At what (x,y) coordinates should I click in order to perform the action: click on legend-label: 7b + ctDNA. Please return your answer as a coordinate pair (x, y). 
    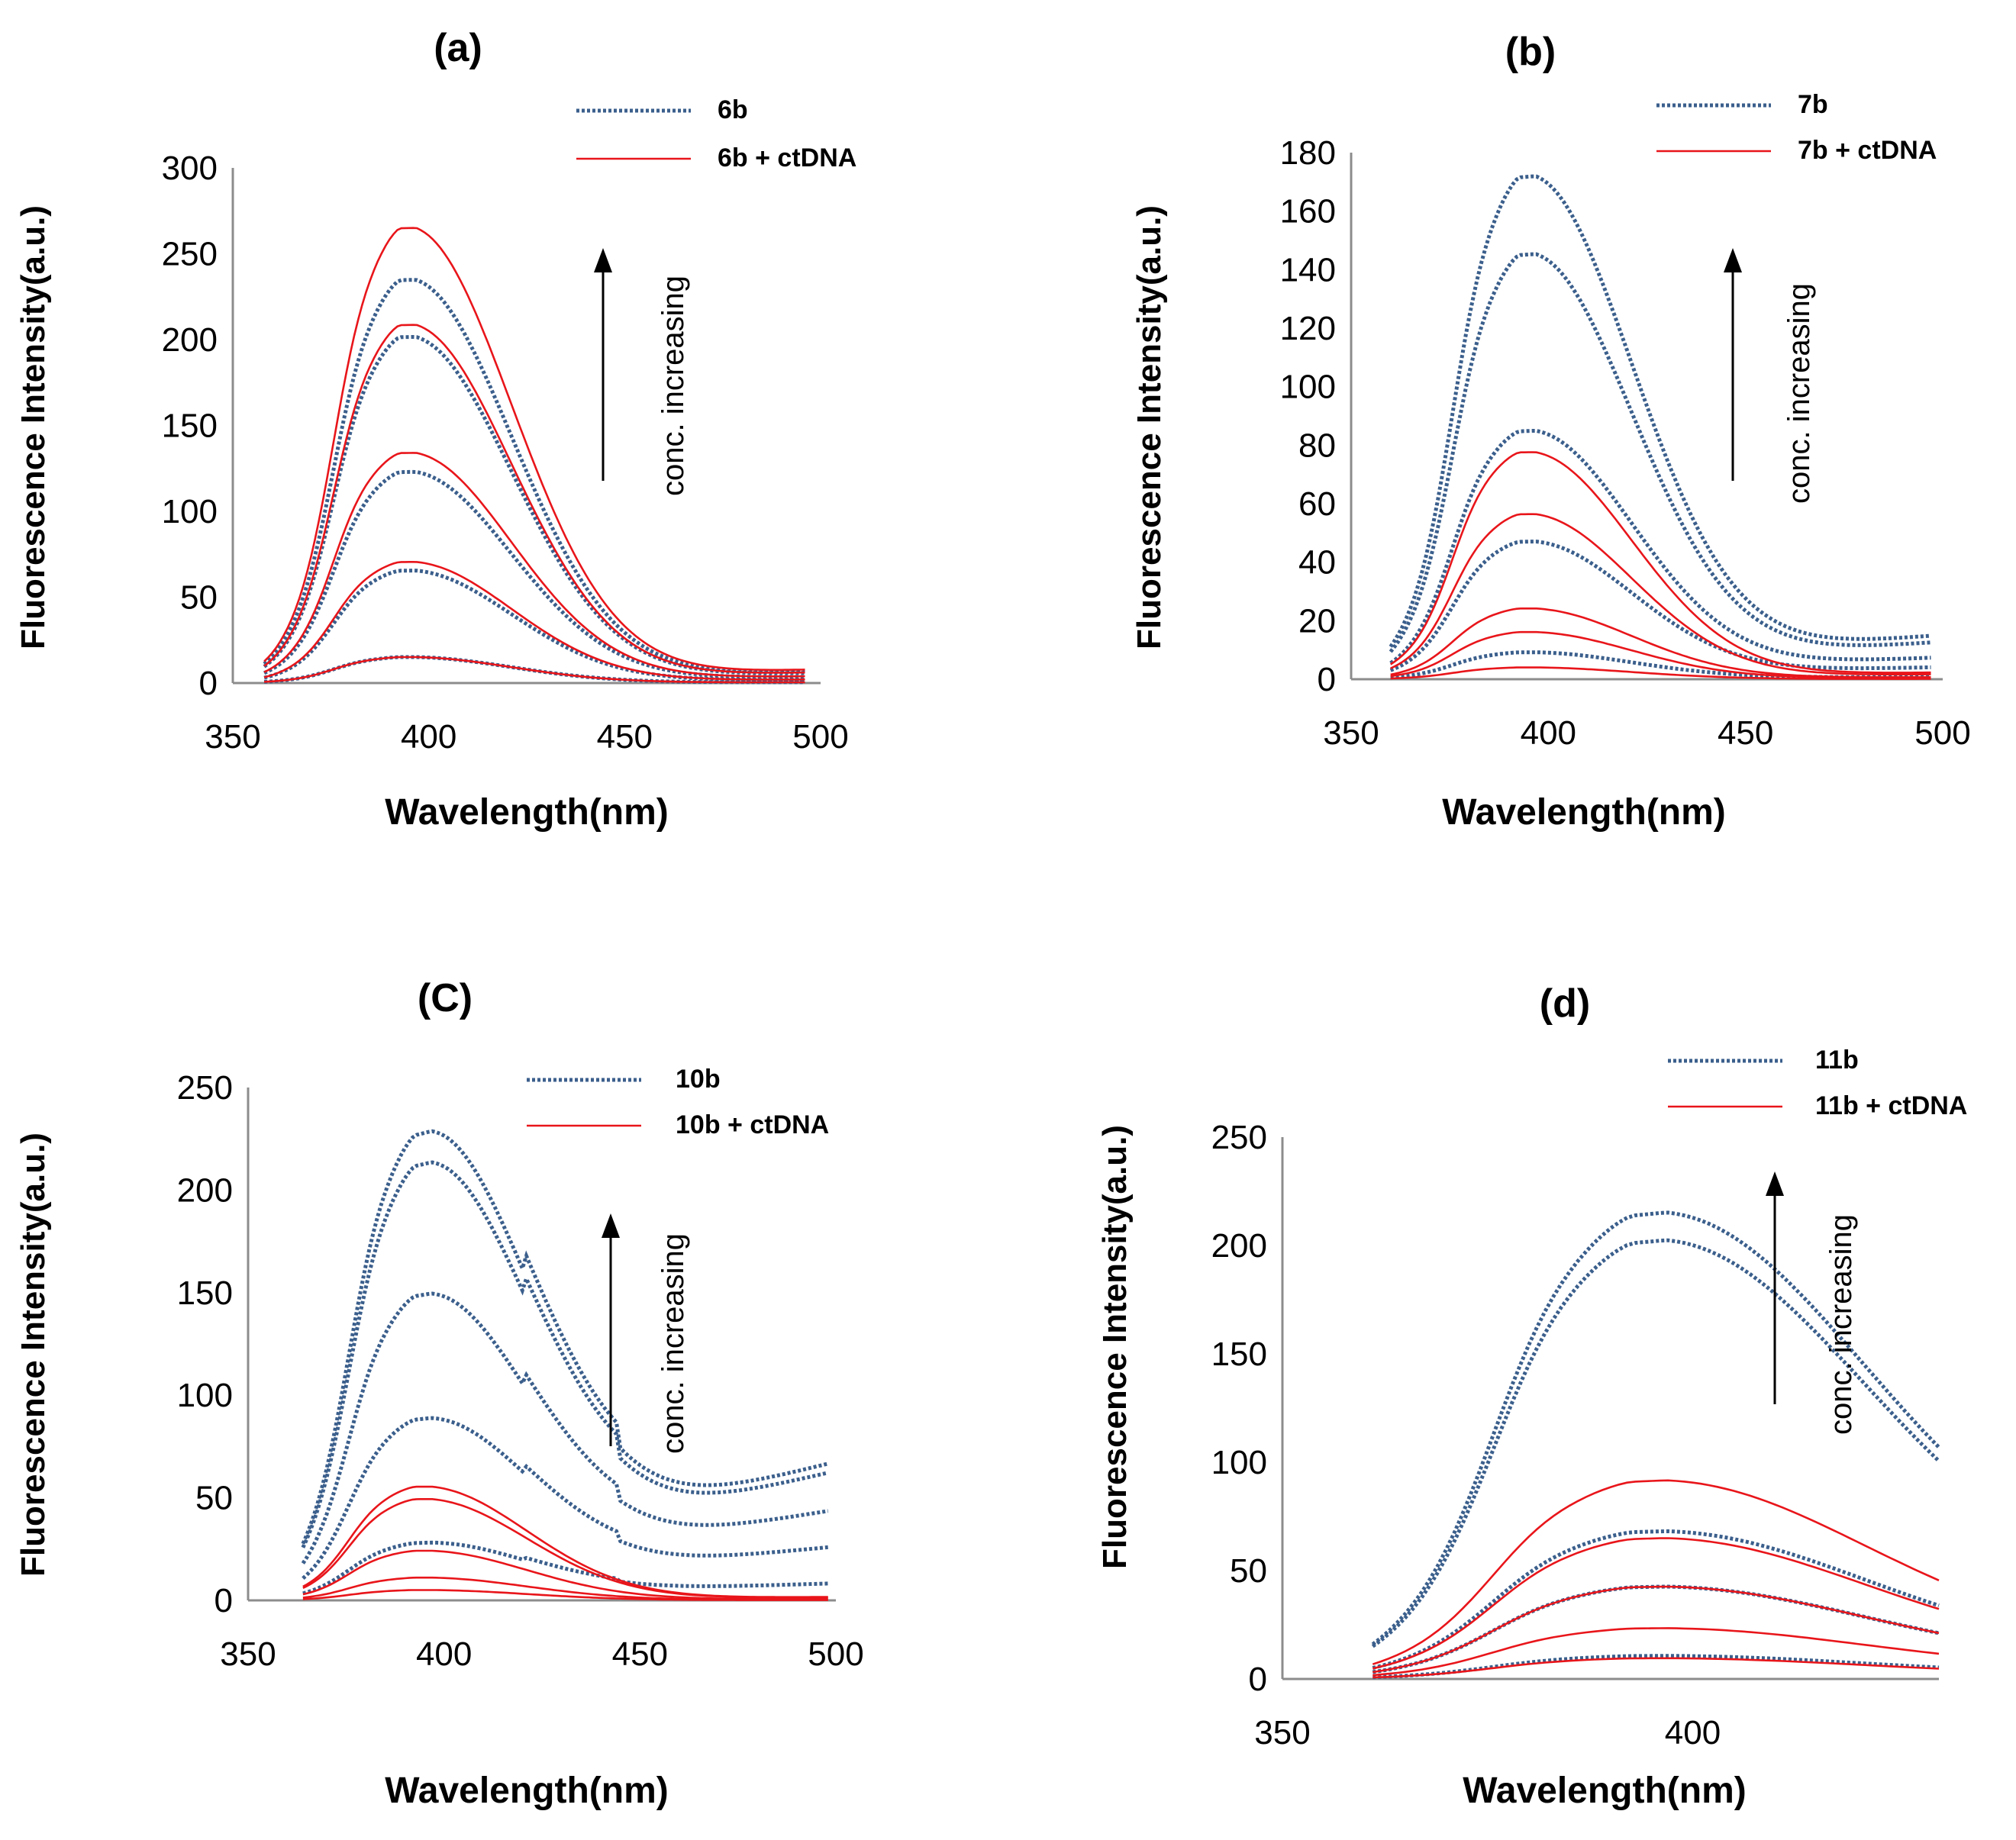
    Looking at the image, I should click on (1867, 150).